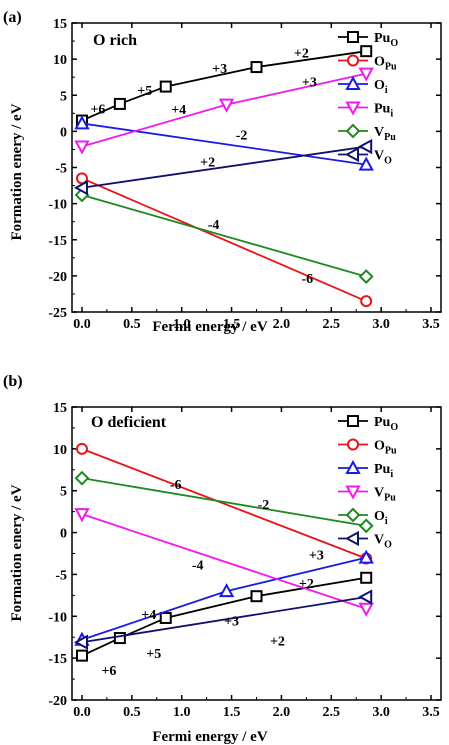 This screenshot has width=449, height=745. I want to click on panel-a-charge-label: +4, so click(178, 110).